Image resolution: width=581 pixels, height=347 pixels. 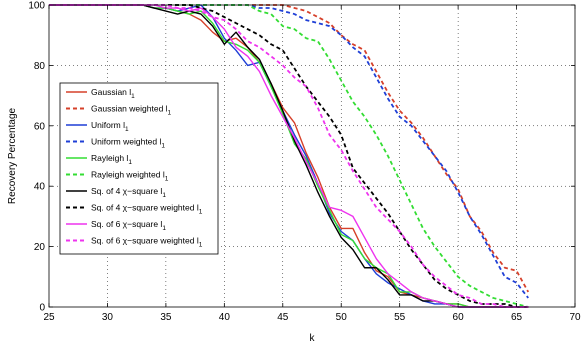 What do you see at coordinates (36, 6) in the screenshot?
I see `y-tick-label: 100` at bounding box center [36, 6].